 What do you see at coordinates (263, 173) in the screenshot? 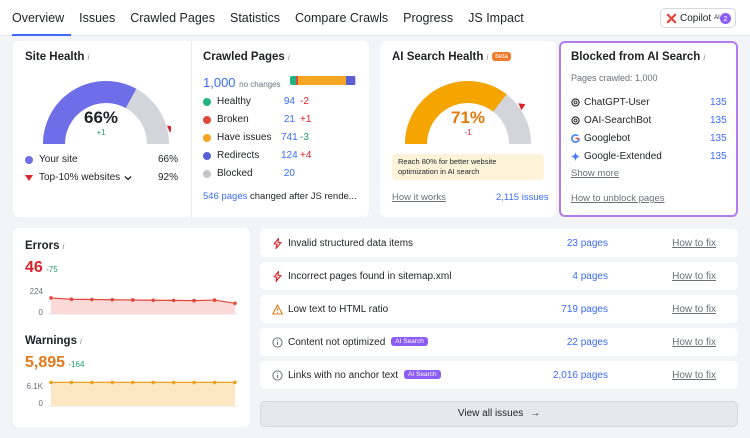
I see `crawled-row-blocked: Blocked 20` at bounding box center [263, 173].